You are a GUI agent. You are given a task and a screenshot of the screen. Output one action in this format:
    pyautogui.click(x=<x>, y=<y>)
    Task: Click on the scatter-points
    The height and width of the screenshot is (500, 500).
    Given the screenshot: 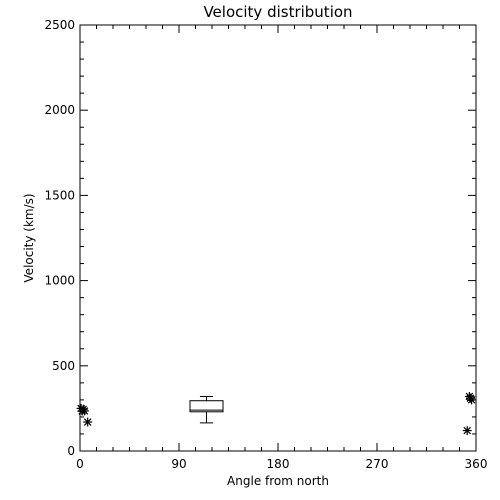 What is the action you would take?
    pyautogui.click(x=276, y=413)
    